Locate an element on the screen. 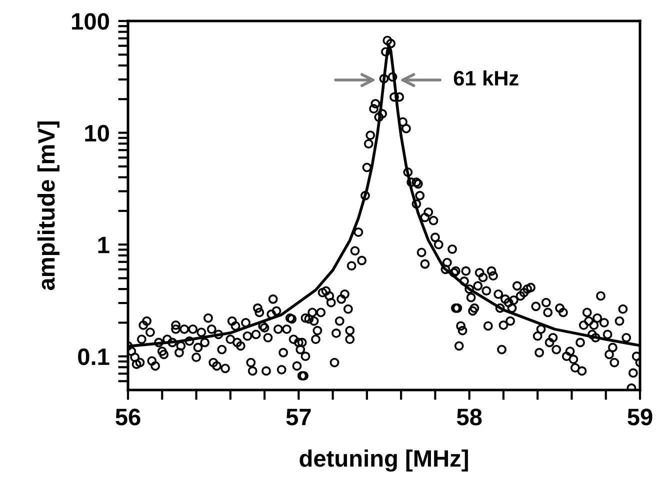 This screenshot has width=656, height=497. y-tick-label: 1 is located at coordinates (104, 245).